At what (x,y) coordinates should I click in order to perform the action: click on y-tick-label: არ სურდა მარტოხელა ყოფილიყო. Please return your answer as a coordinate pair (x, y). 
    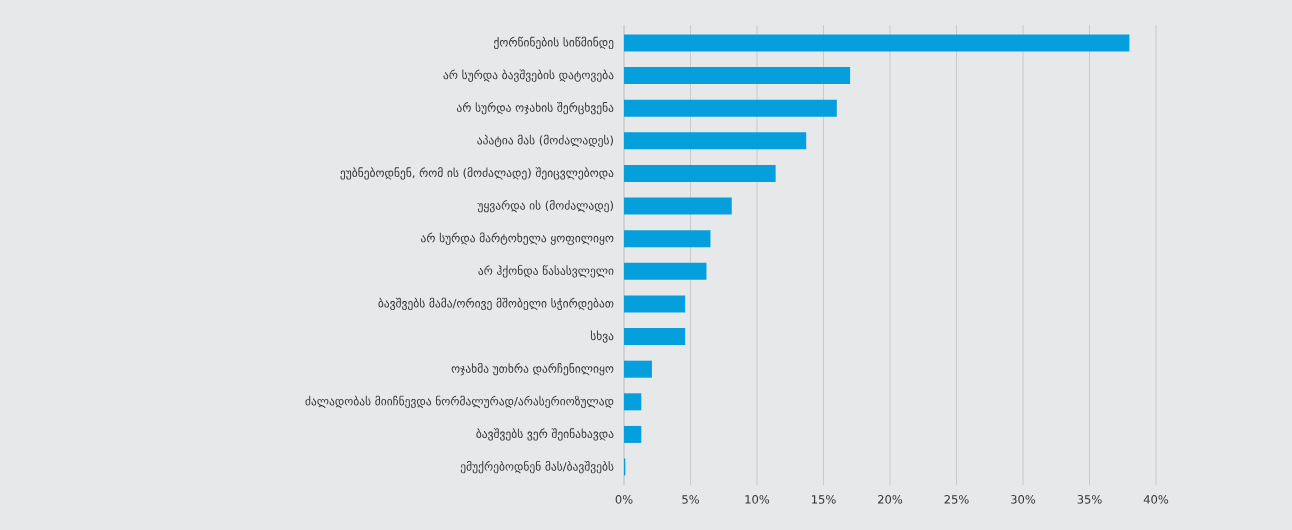
    Looking at the image, I should click on (517, 238).